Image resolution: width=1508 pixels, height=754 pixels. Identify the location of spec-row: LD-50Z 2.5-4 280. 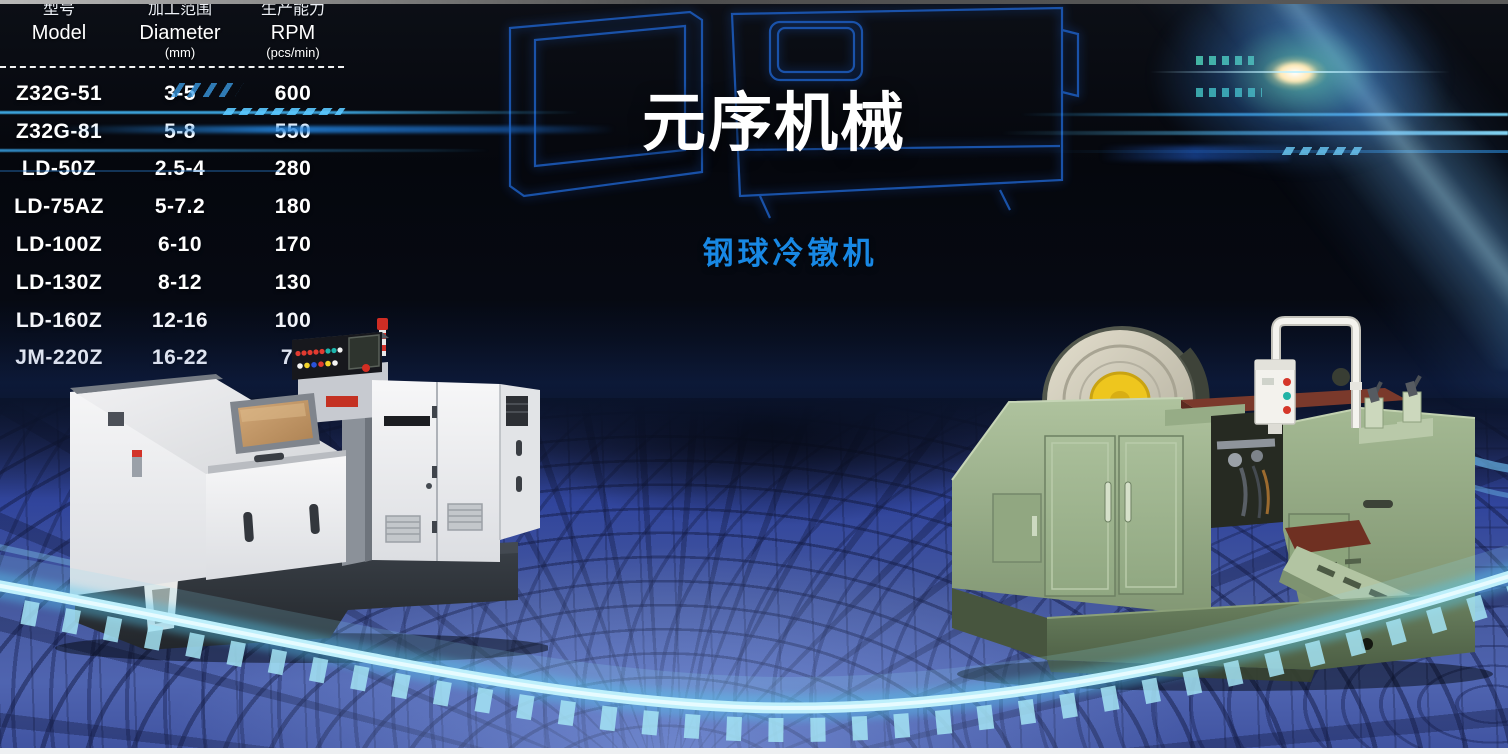
(172, 170).